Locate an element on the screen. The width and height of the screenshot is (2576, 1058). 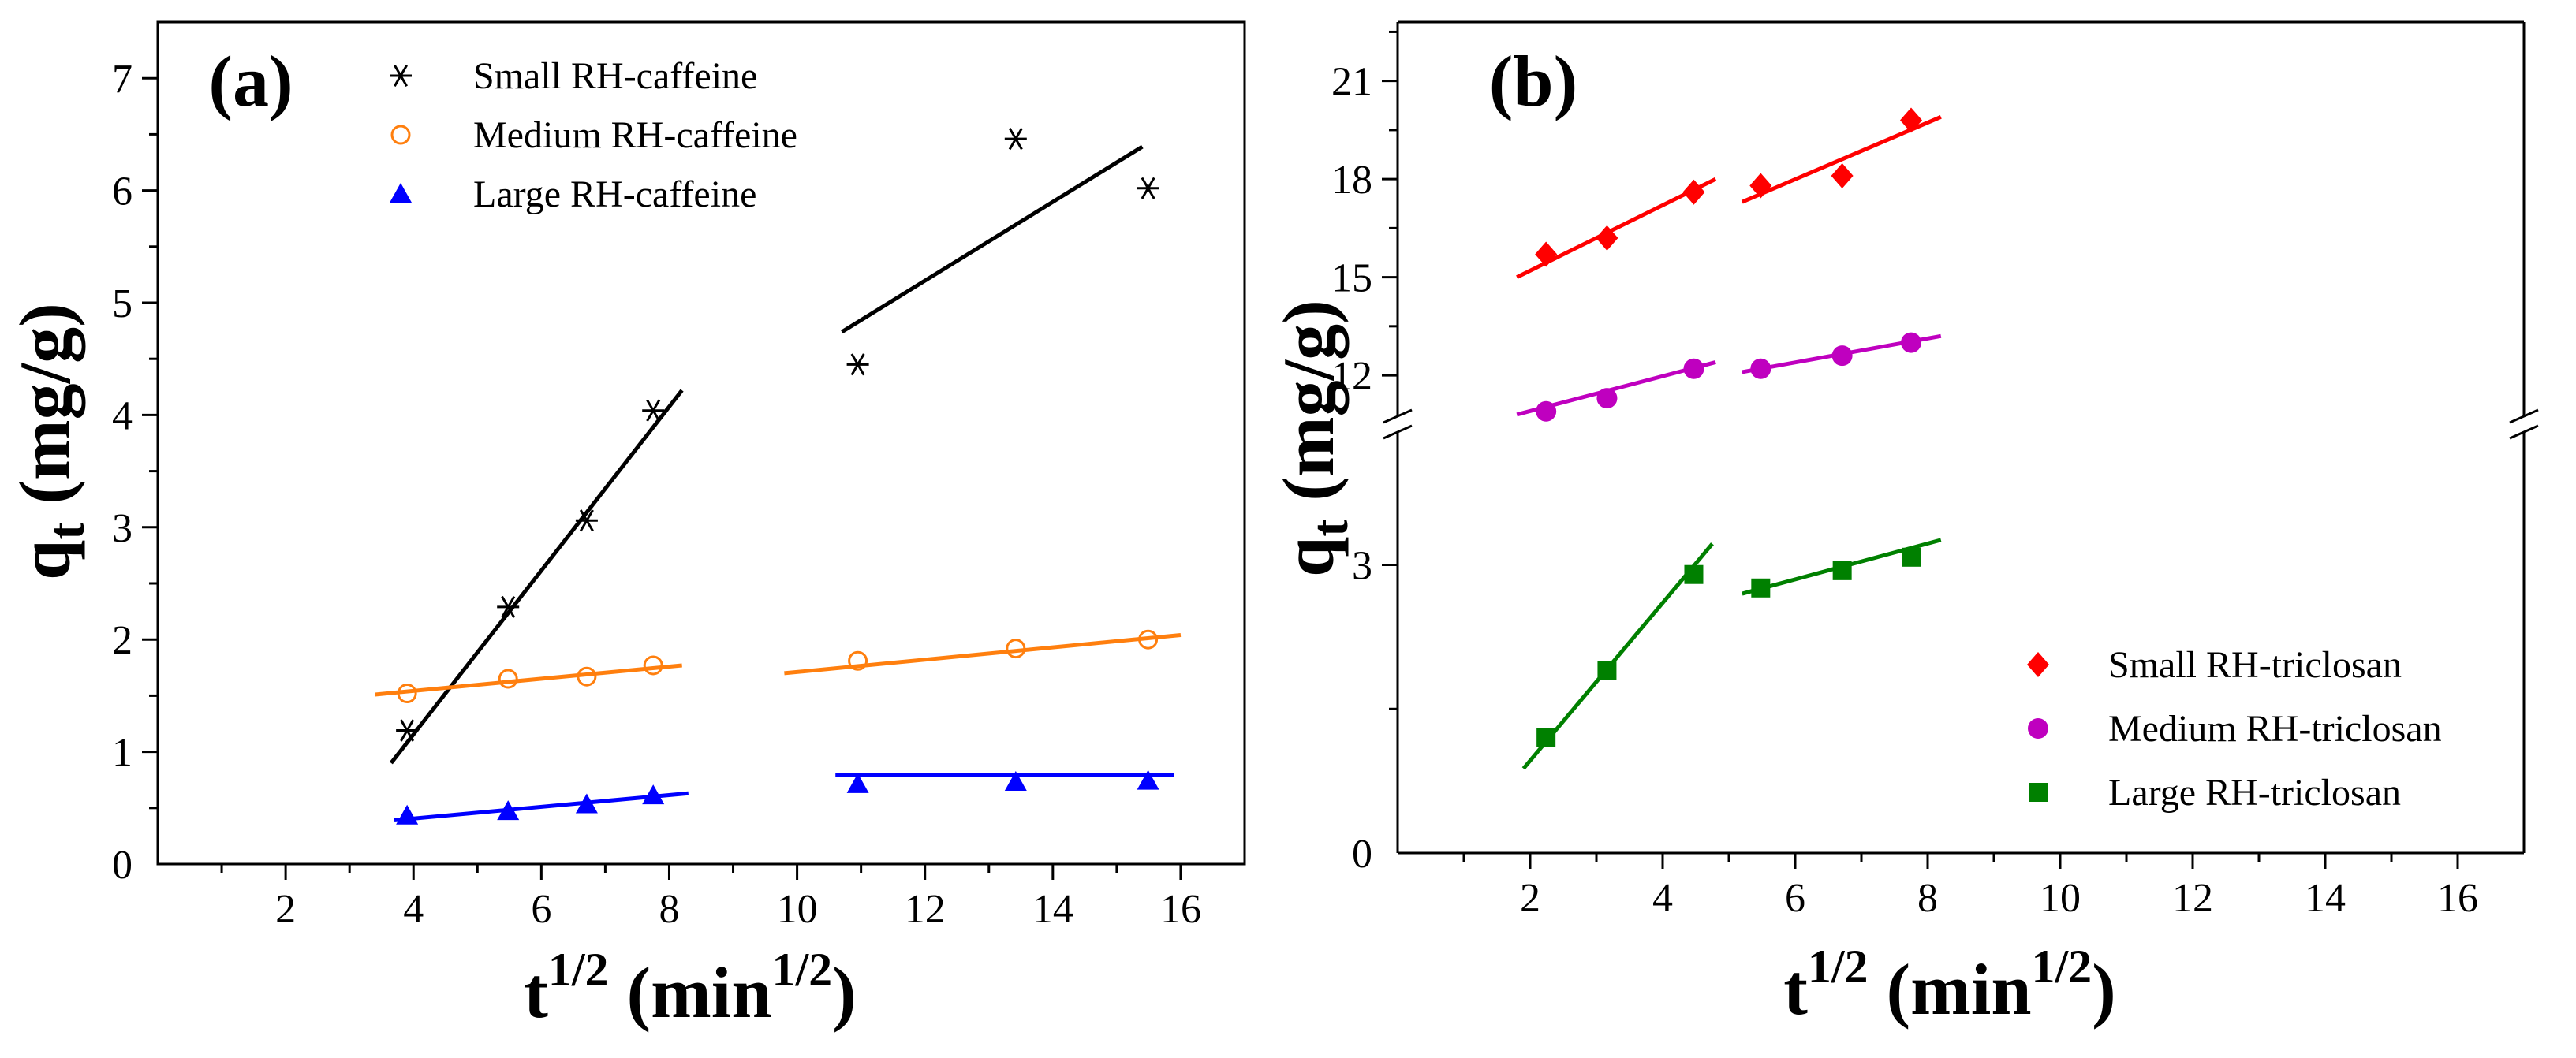
panel-label: (a) is located at coordinates (250, 81).